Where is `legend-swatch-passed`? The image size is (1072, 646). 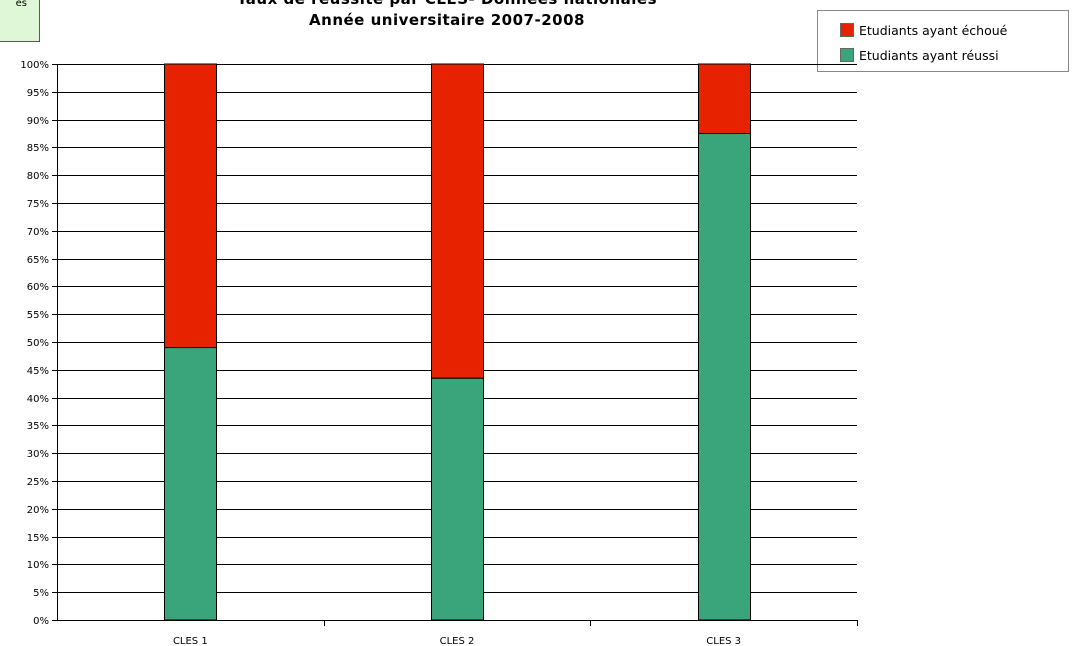
legend-swatch-passed is located at coordinates (847, 55).